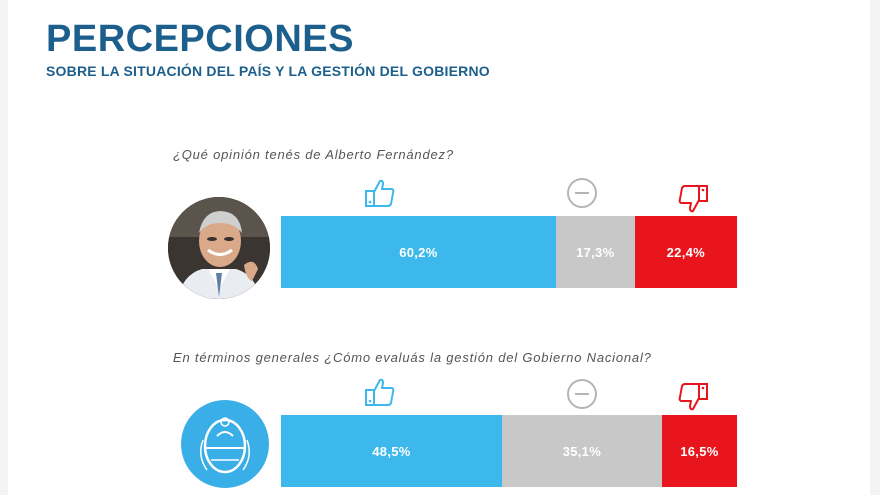 The image size is (880, 495). I want to click on bar-segment-negative: 22,4%, so click(685, 252).